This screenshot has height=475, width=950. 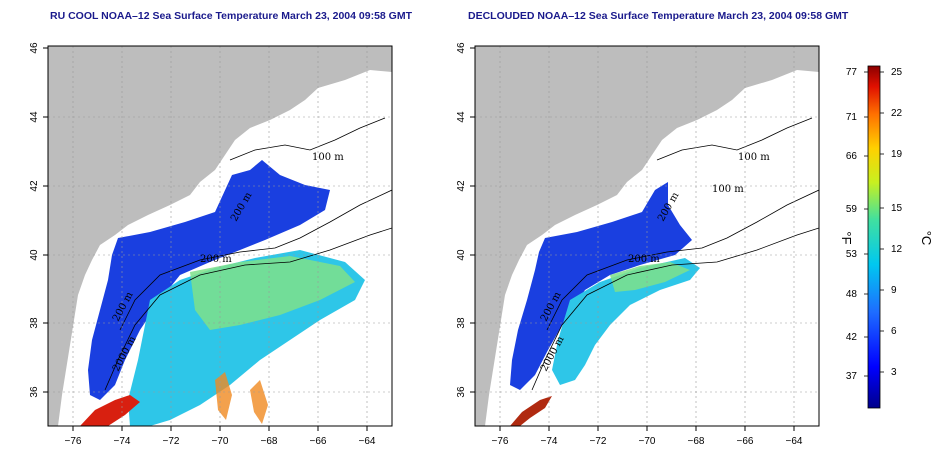 I want to click on colorbar-gradient, so click(x=874, y=237).